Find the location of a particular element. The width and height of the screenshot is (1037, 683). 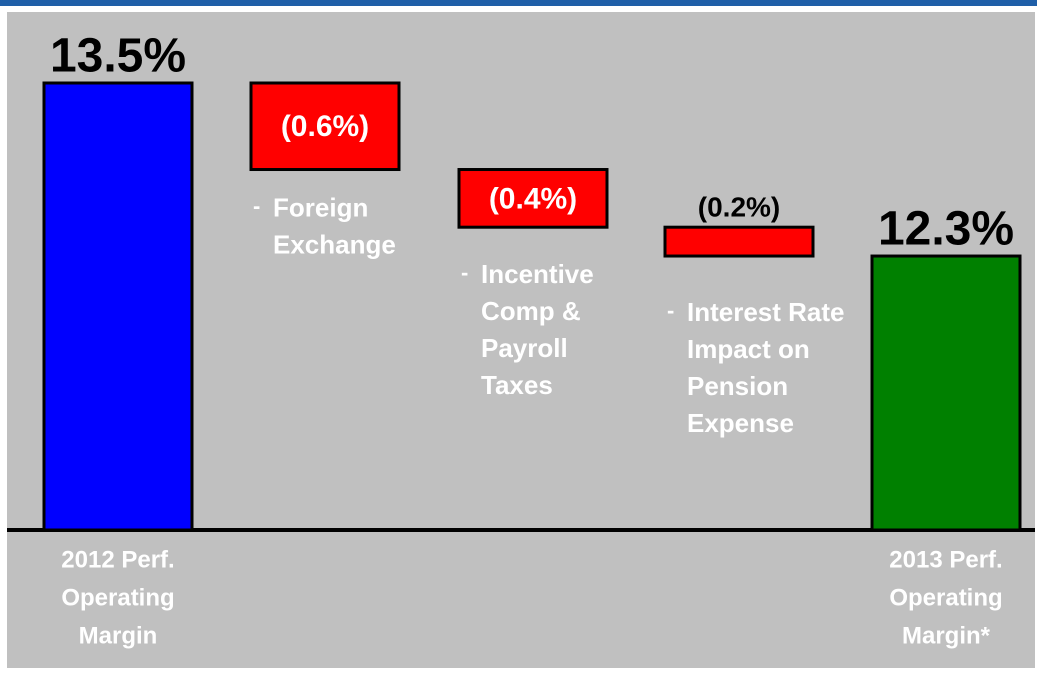

value-label: 13.5% is located at coordinates (118, 56).